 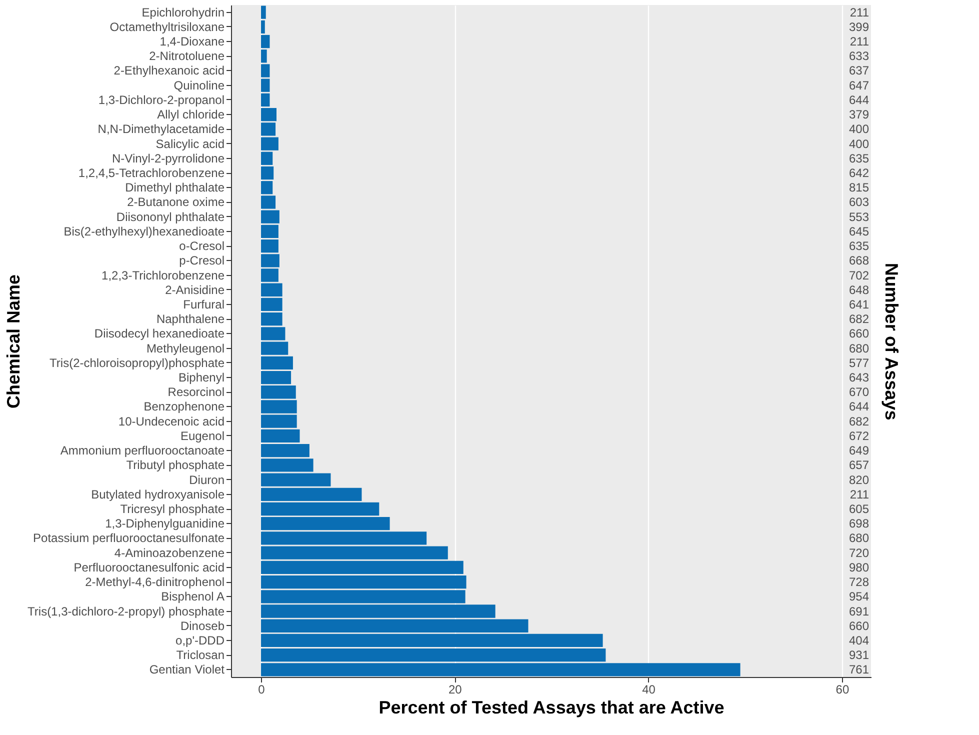 I want to click on x-tick-label: 0, so click(x=262, y=689).